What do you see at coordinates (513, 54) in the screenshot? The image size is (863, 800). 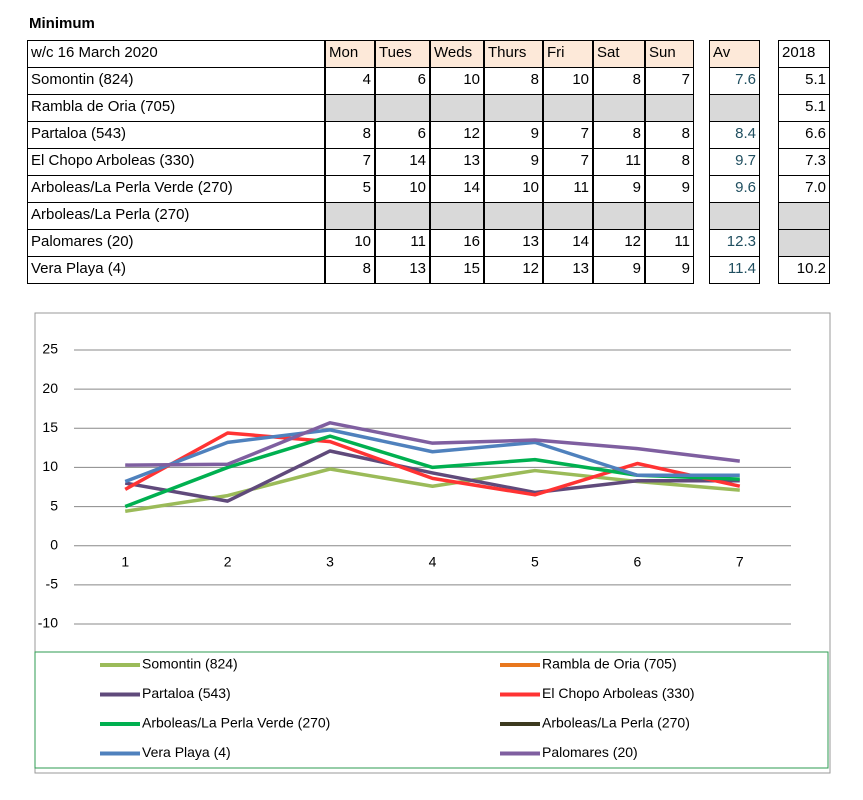 I see `header-cell: Thurs` at bounding box center [513, 54].